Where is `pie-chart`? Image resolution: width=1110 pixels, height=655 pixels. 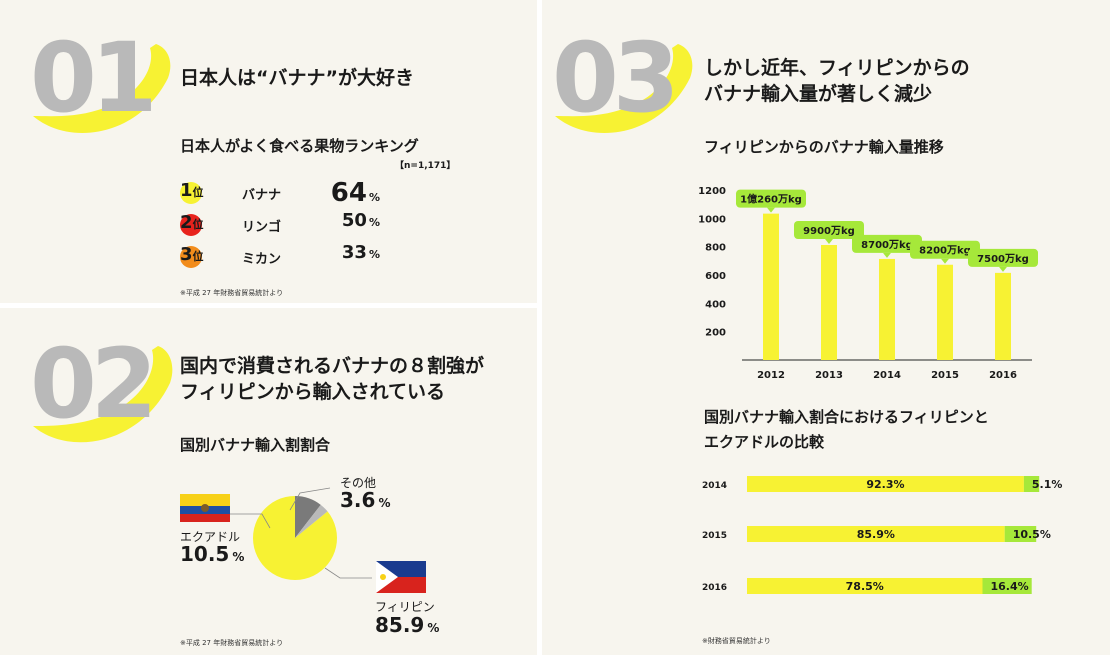 pie-chart is located at coordinates (303, 540).